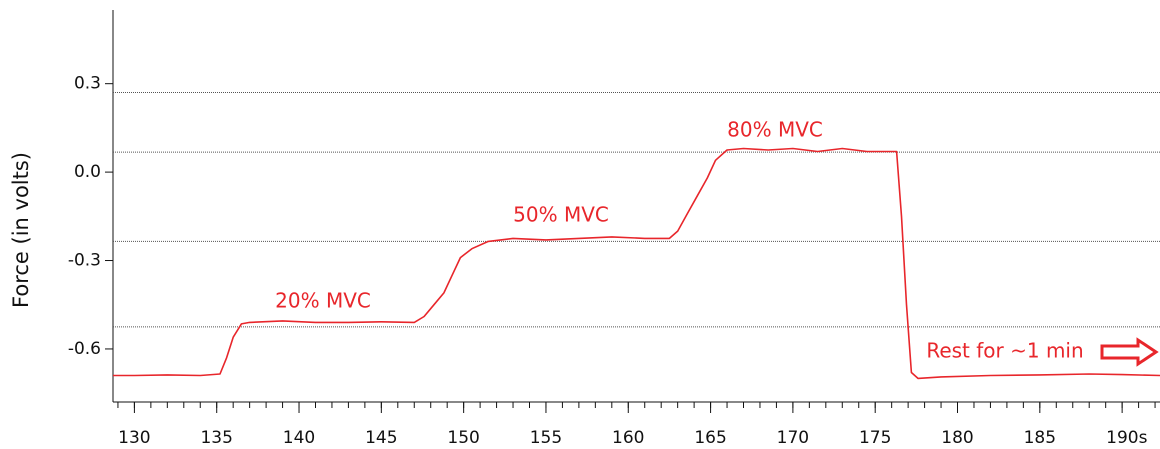 This screenshot has width=1160, height=449. I want to click on y-axis-label: Force (in volts), so click(21, 230).